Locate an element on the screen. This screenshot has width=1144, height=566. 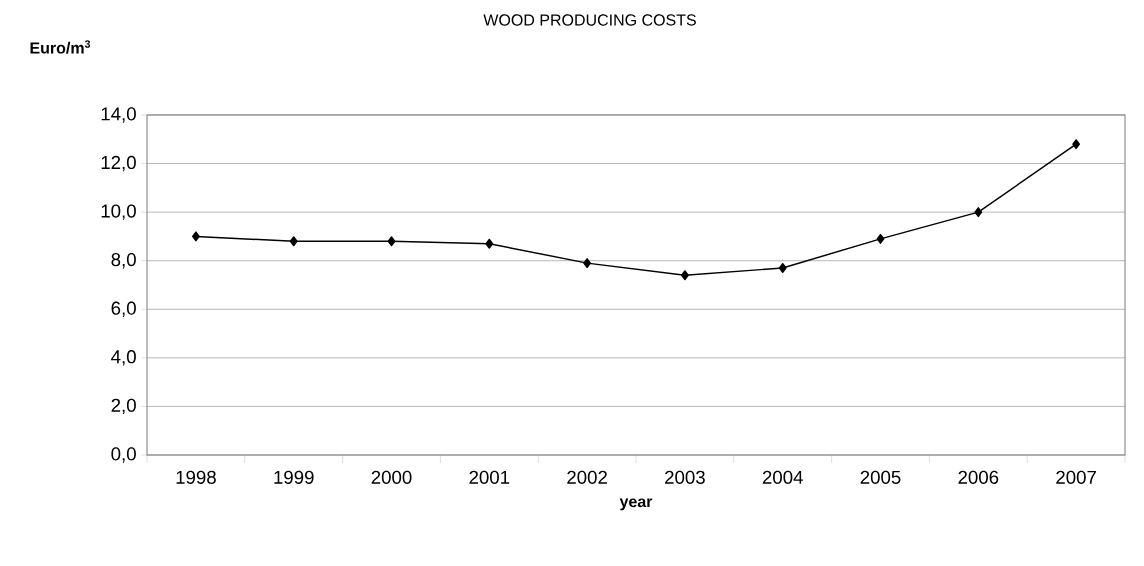
x-tick-label: 2001 is located at coordinates (489, 477).